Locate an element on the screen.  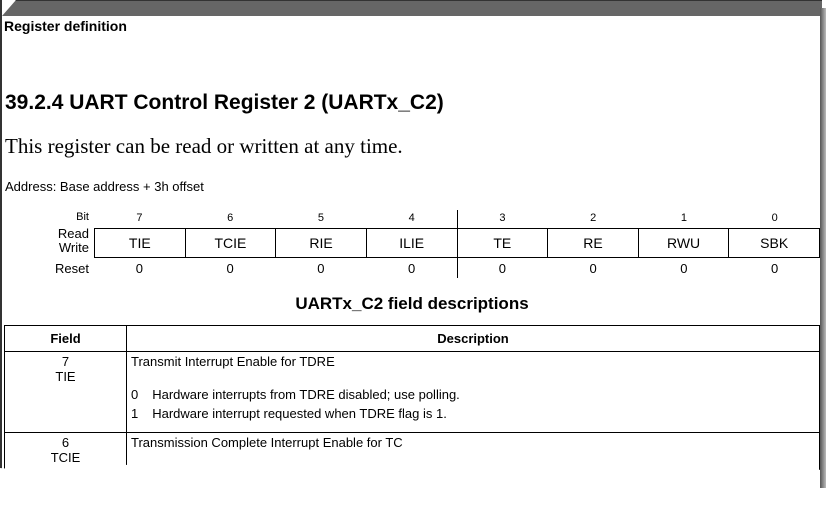
address-text: Address: Base address + 3h offset is located at coordinates (104, 186).